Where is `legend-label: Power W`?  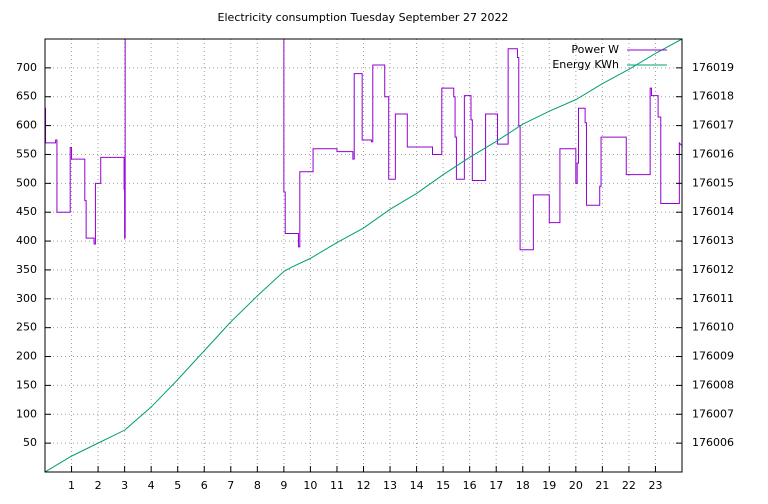
legend-label: Power W is located at coordinates (595, 49).